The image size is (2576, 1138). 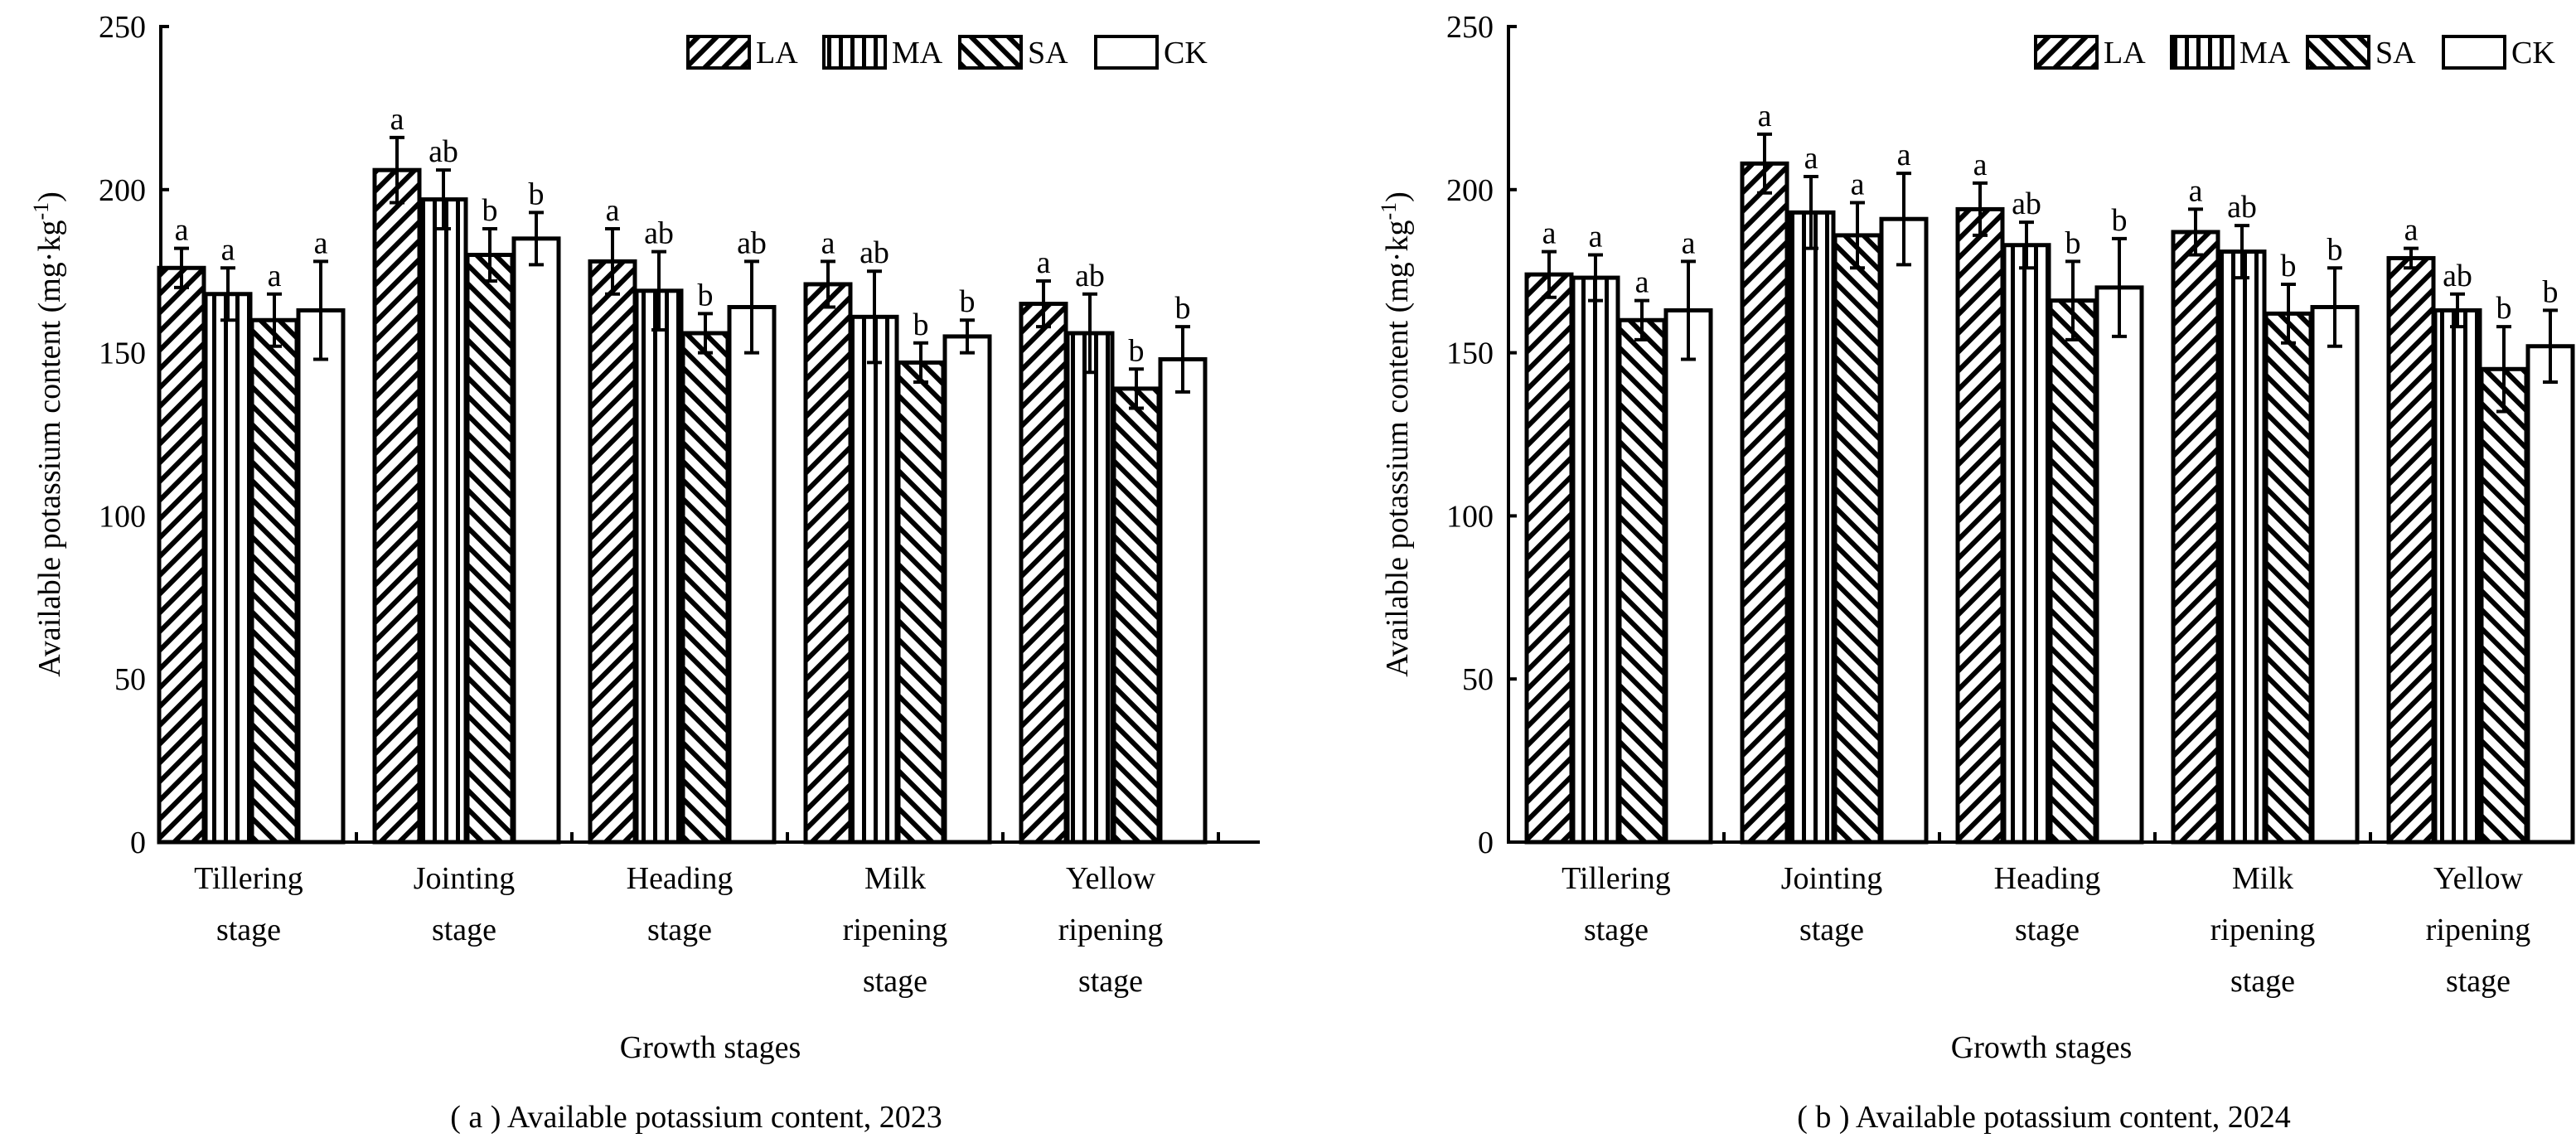 I want to click on legend-swatch-ma, so click(x=854, y=52).